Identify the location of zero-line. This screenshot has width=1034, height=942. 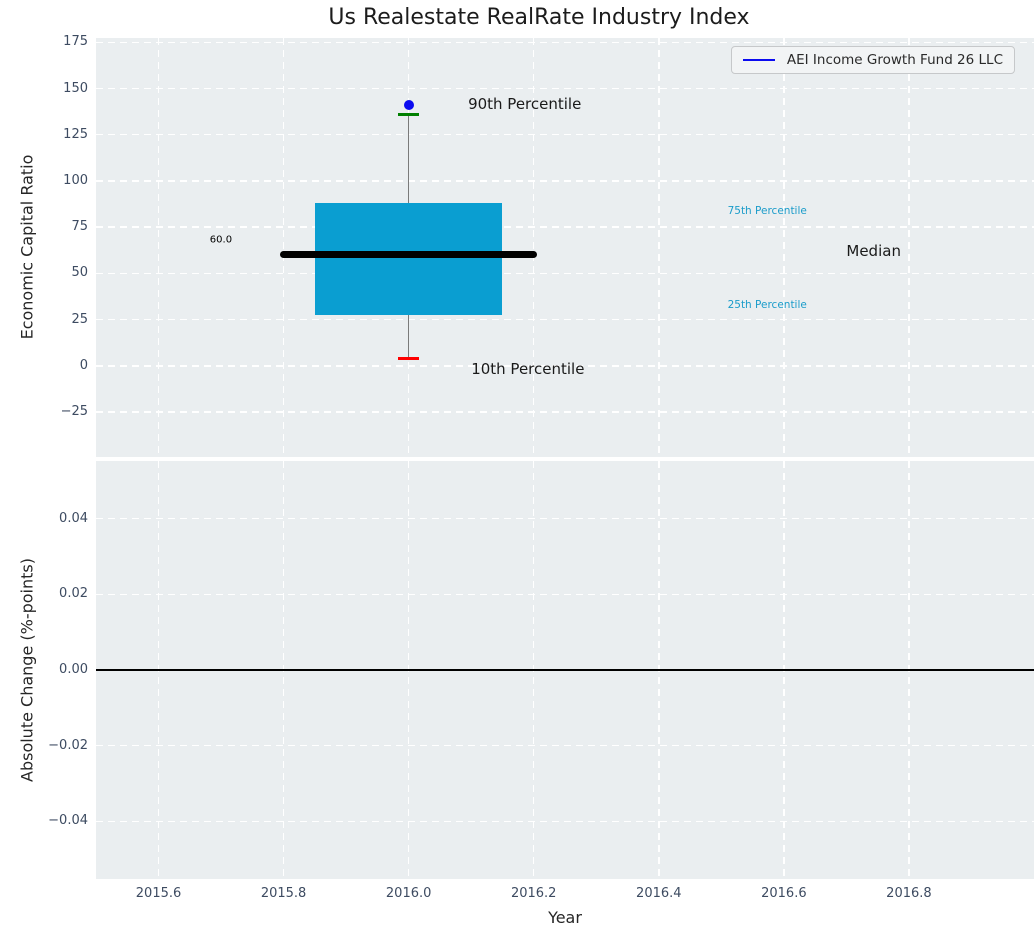
(565, 670).